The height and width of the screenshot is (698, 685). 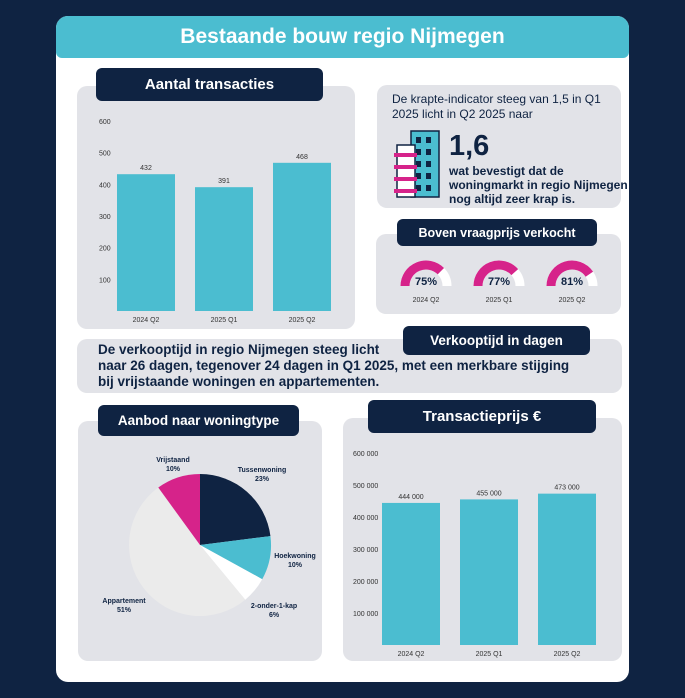 I want to click on gauge-label: 2025 Q1, so click(x=499, y=300).